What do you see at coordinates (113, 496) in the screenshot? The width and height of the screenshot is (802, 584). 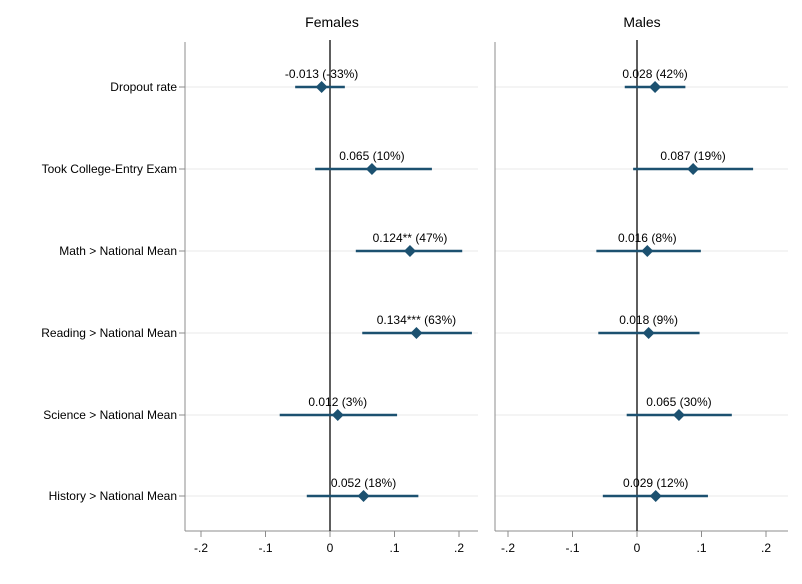 I see `category-label: History > National Mean` at bounding box center [113, 496].